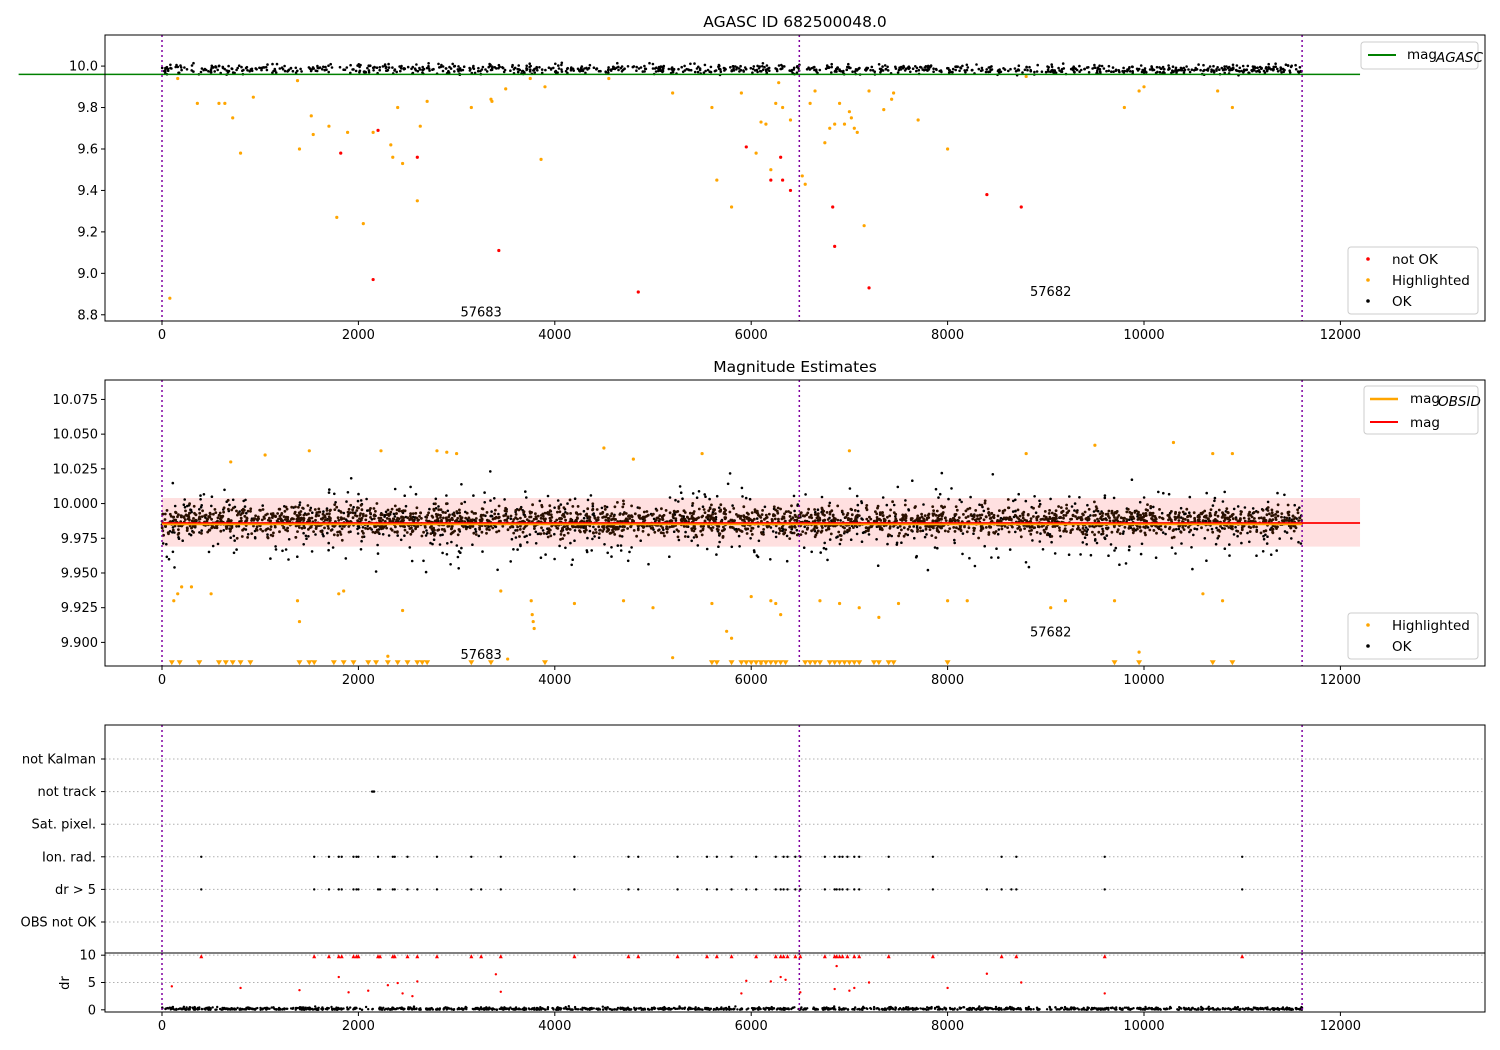 The width and height of the screenshot is (1500, 1050). I want to click on not-ok-point, so click(638, 292).